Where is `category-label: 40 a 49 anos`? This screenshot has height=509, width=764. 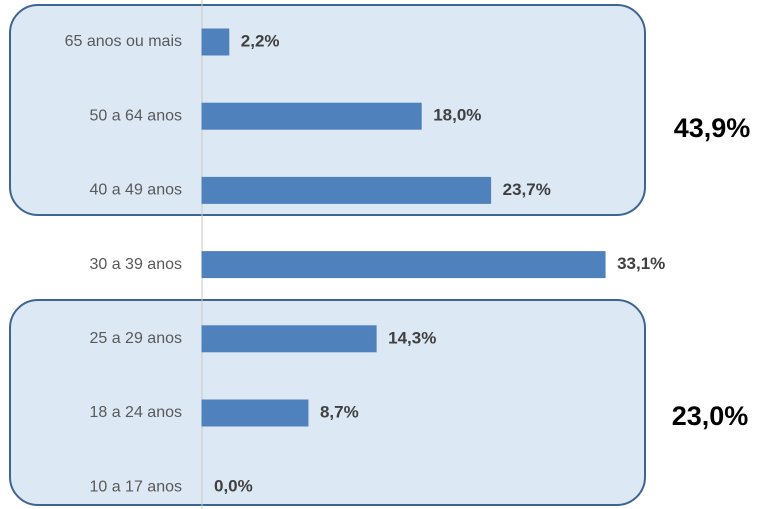
category-label: 40 a 49 anos is located at coordinates (135, 190).